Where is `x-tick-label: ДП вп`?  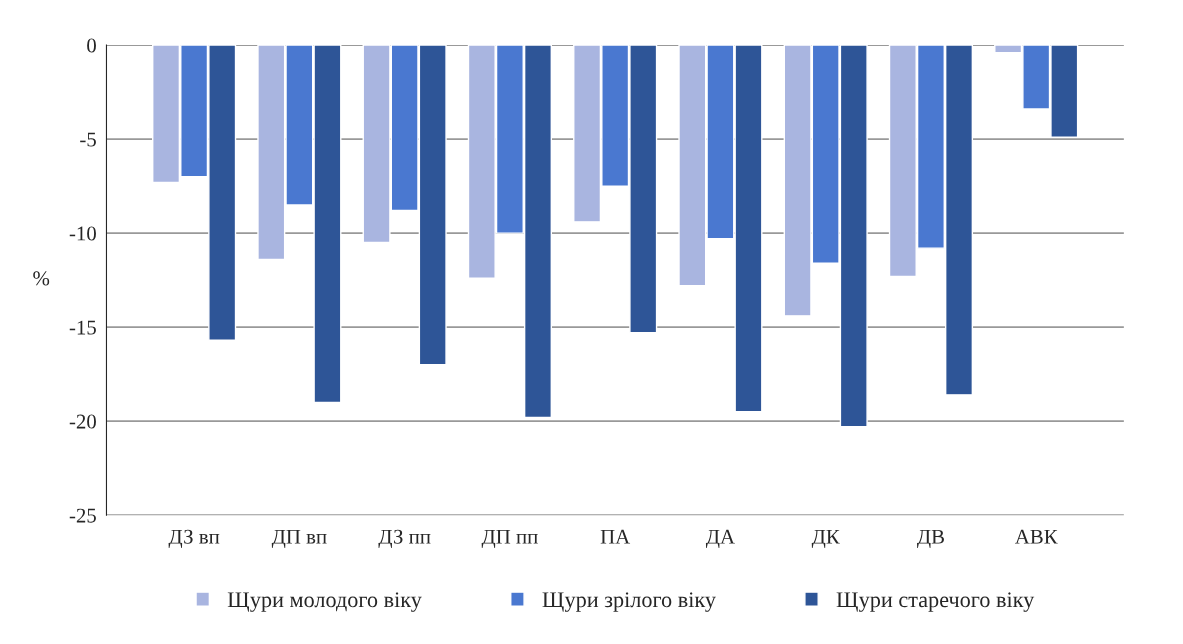
x-tick-label: ДП вп is located at coordinates (299, 538).